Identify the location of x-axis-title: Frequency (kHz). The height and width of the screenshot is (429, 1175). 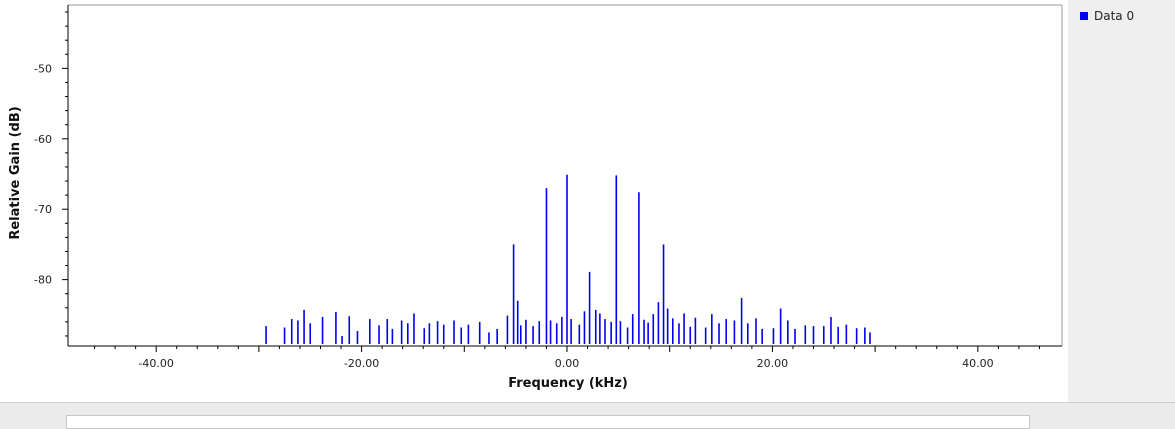
(568, 383).